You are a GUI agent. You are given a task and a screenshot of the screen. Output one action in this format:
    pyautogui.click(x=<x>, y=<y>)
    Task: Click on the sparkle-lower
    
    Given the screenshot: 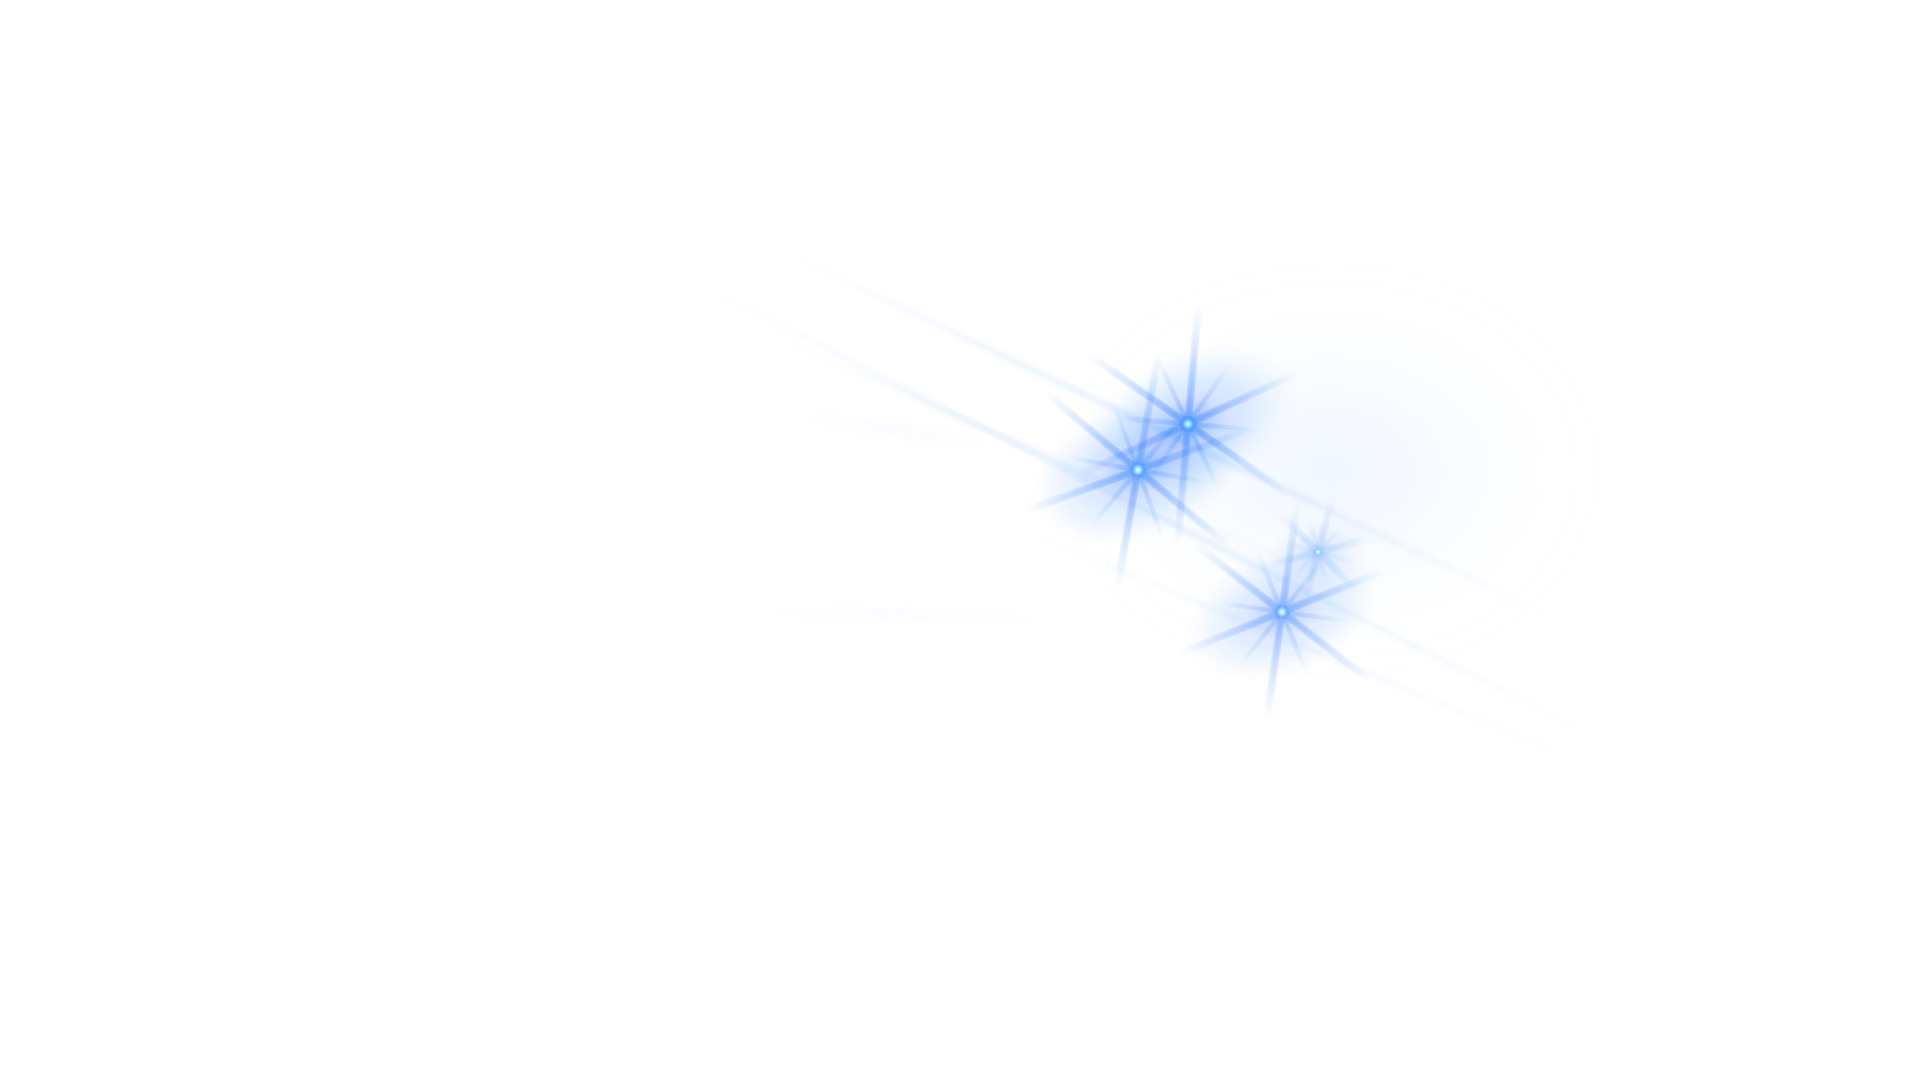 What is the action you would take?
    pyautogui.click(x=1282, y=612)
    